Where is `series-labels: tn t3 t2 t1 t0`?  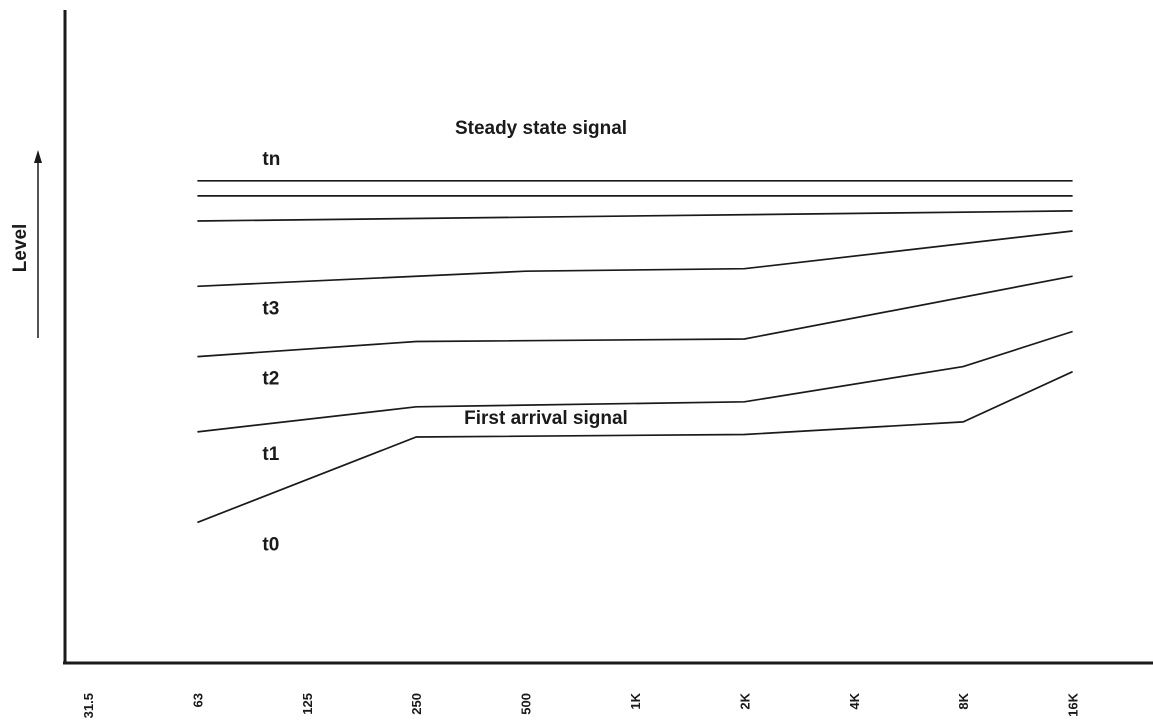
series-labels: tn t3 t2 t1 t0 is located at coordinates (271, 352).